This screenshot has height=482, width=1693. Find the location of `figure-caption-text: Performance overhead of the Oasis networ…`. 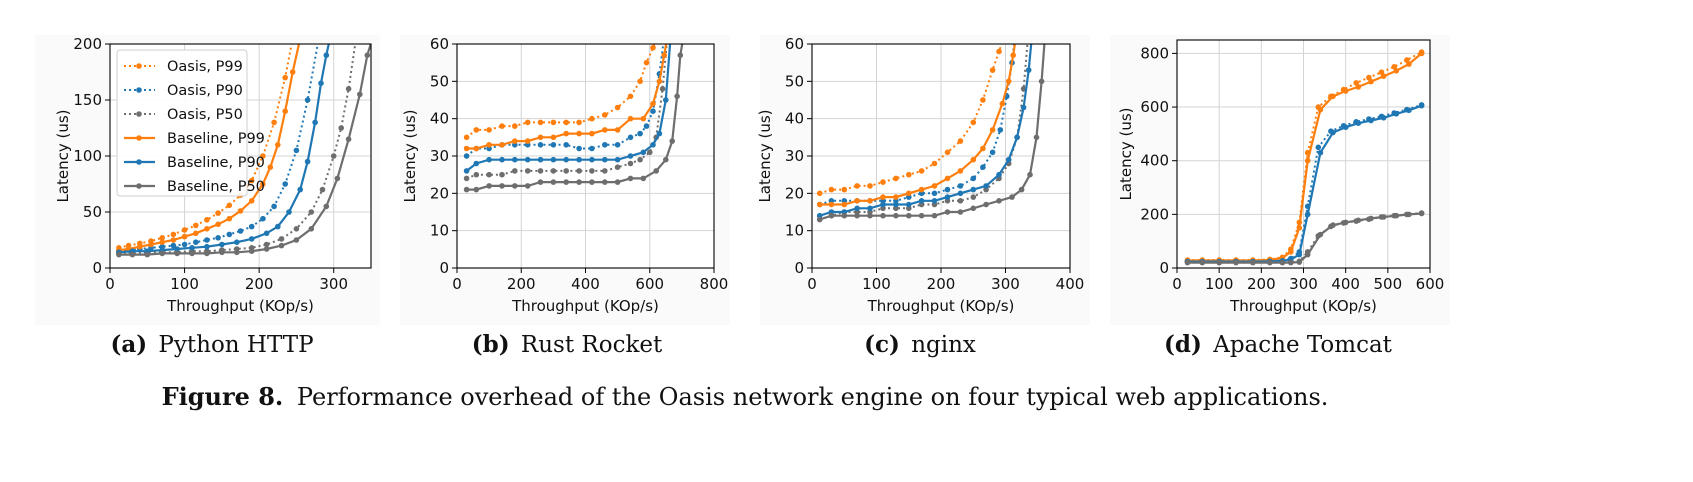

figure-caption-text: Performance overhead of the Oasis networ… is located at coordinates (813, 397).